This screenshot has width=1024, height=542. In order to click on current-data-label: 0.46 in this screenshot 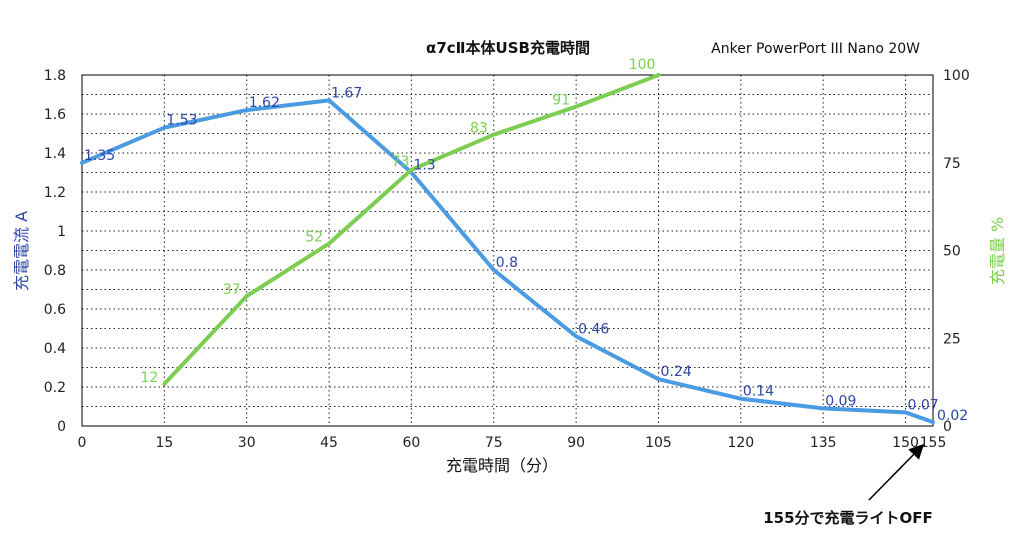, I will do `click(593, 329)`.